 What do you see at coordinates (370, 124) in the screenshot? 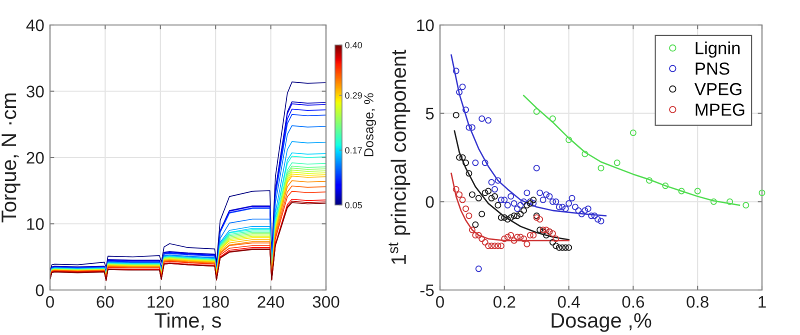
I see `color-bar-title: Dosage, %` at bounding box center [370, 124].